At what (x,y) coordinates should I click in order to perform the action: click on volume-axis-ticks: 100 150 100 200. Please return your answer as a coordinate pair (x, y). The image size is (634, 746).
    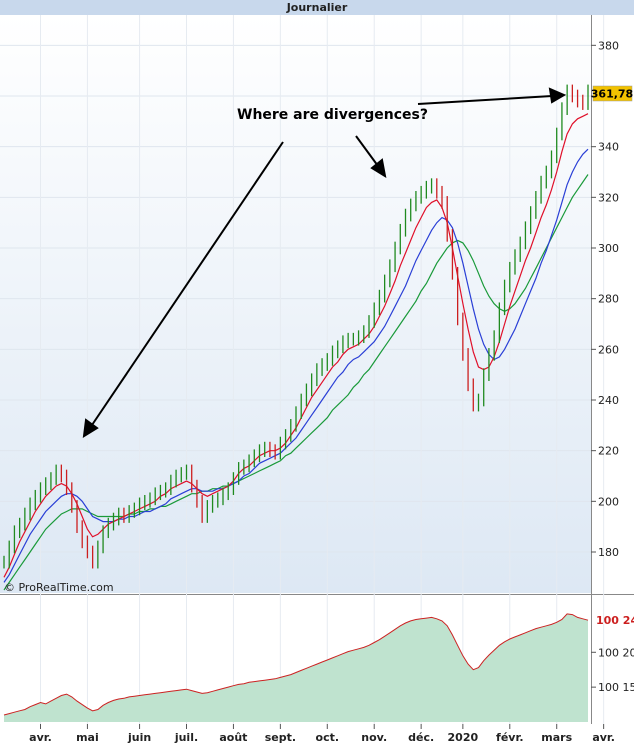
    Looking at the image, I should click on (612, 670).